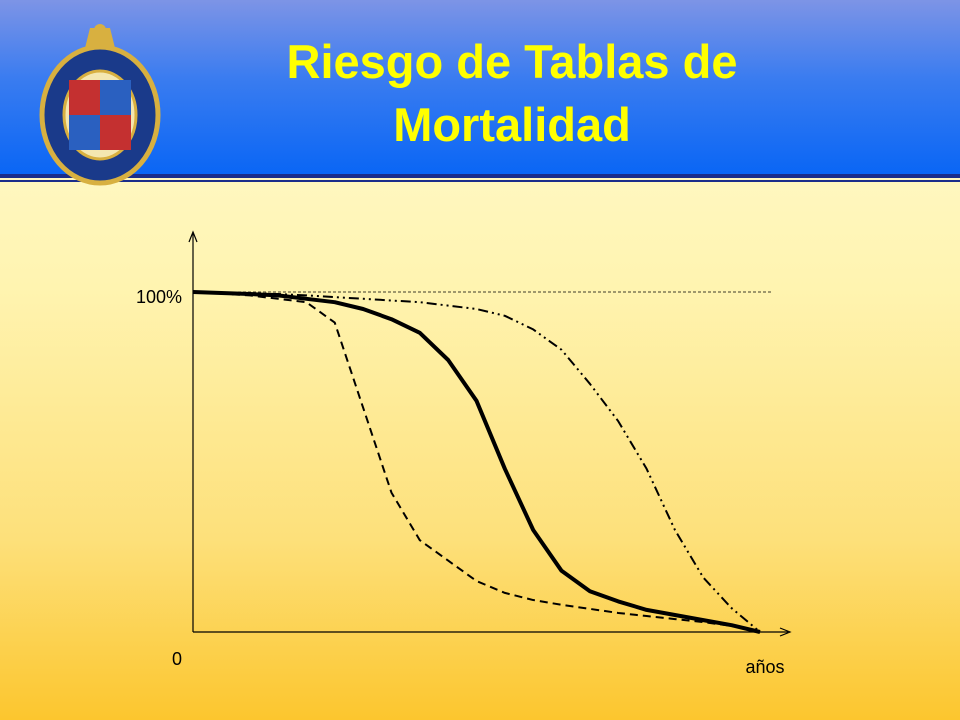  What do you see at coordinates (785, 632) in the screenshot?
I see `x-axis-arrow` at bounding box center [785, 632].